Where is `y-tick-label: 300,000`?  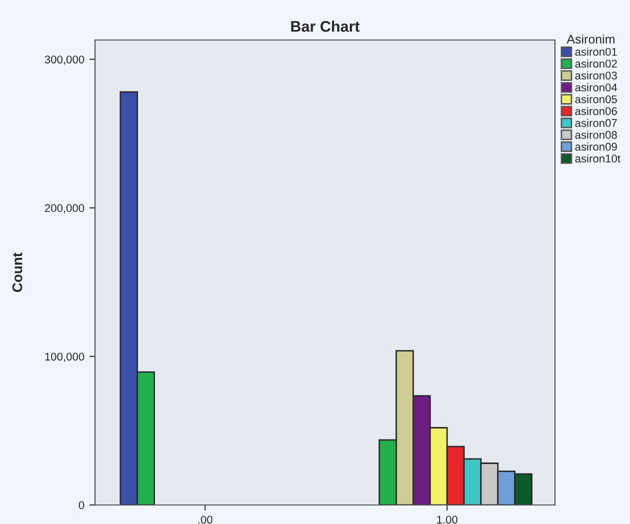
y-tick-label: 300,000 is located at coordinates (64, 60).